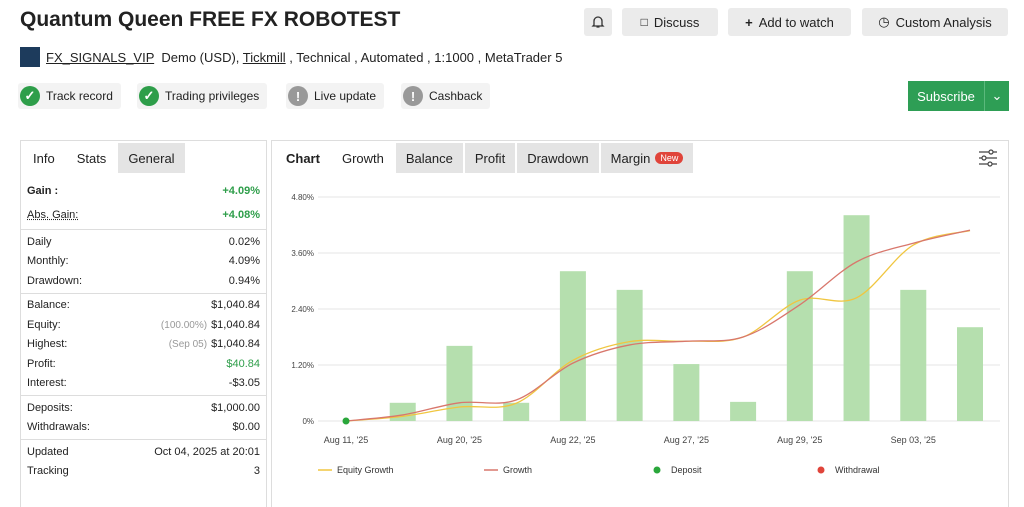 This screenshot has height=507, width=1024. I want to click on legend-label: Growth, so click(517, 470).